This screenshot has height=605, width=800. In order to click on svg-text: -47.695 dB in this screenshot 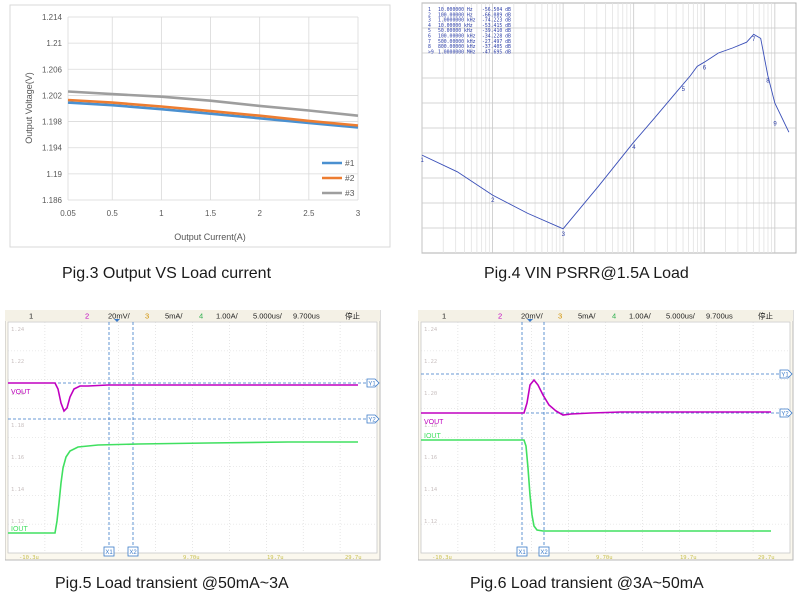, I will do `click(496, 52)`.